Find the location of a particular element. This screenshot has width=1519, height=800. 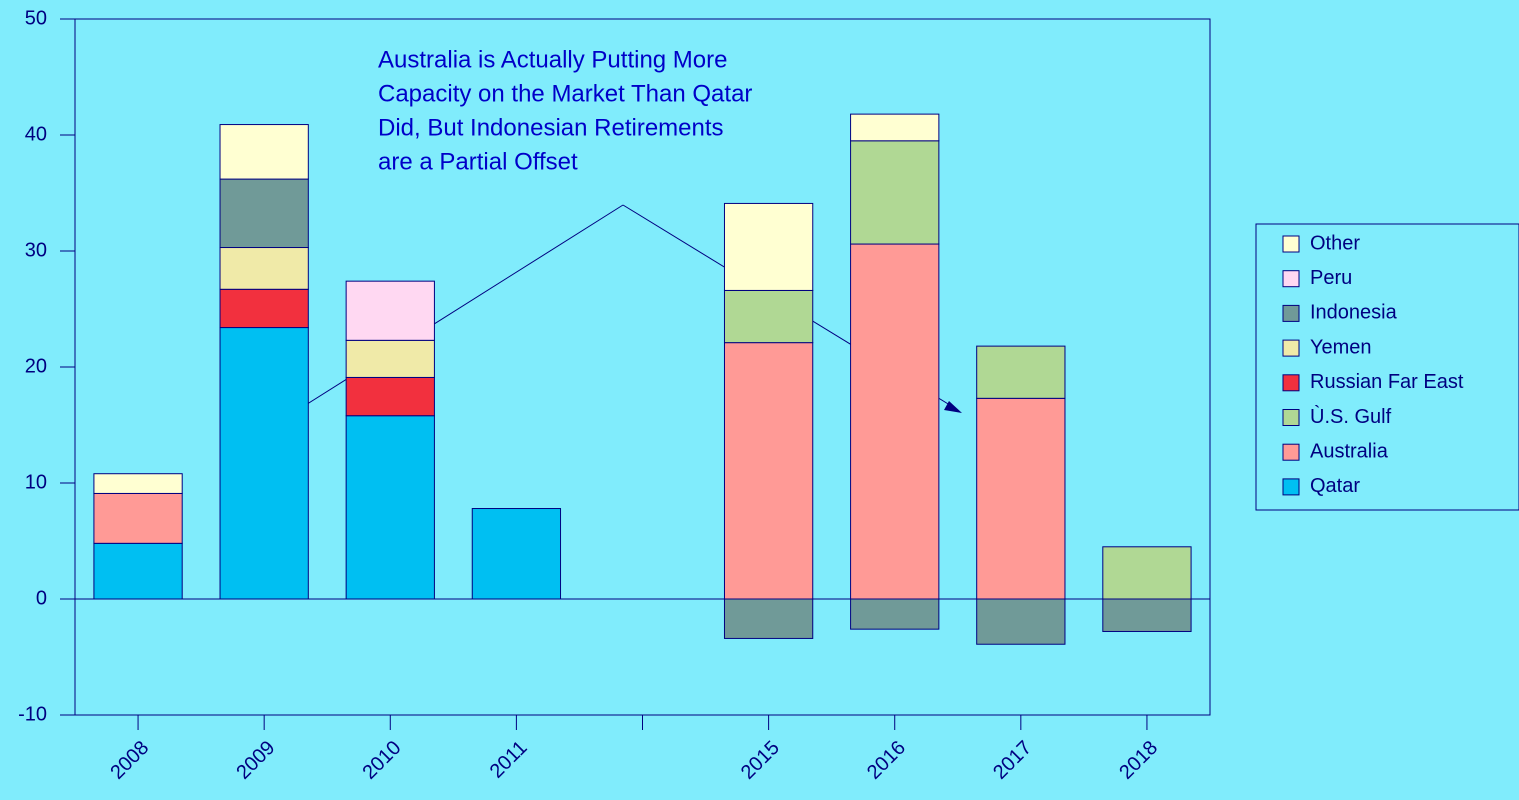

y-tick-label: 10 is located at coordinates (36, 482).